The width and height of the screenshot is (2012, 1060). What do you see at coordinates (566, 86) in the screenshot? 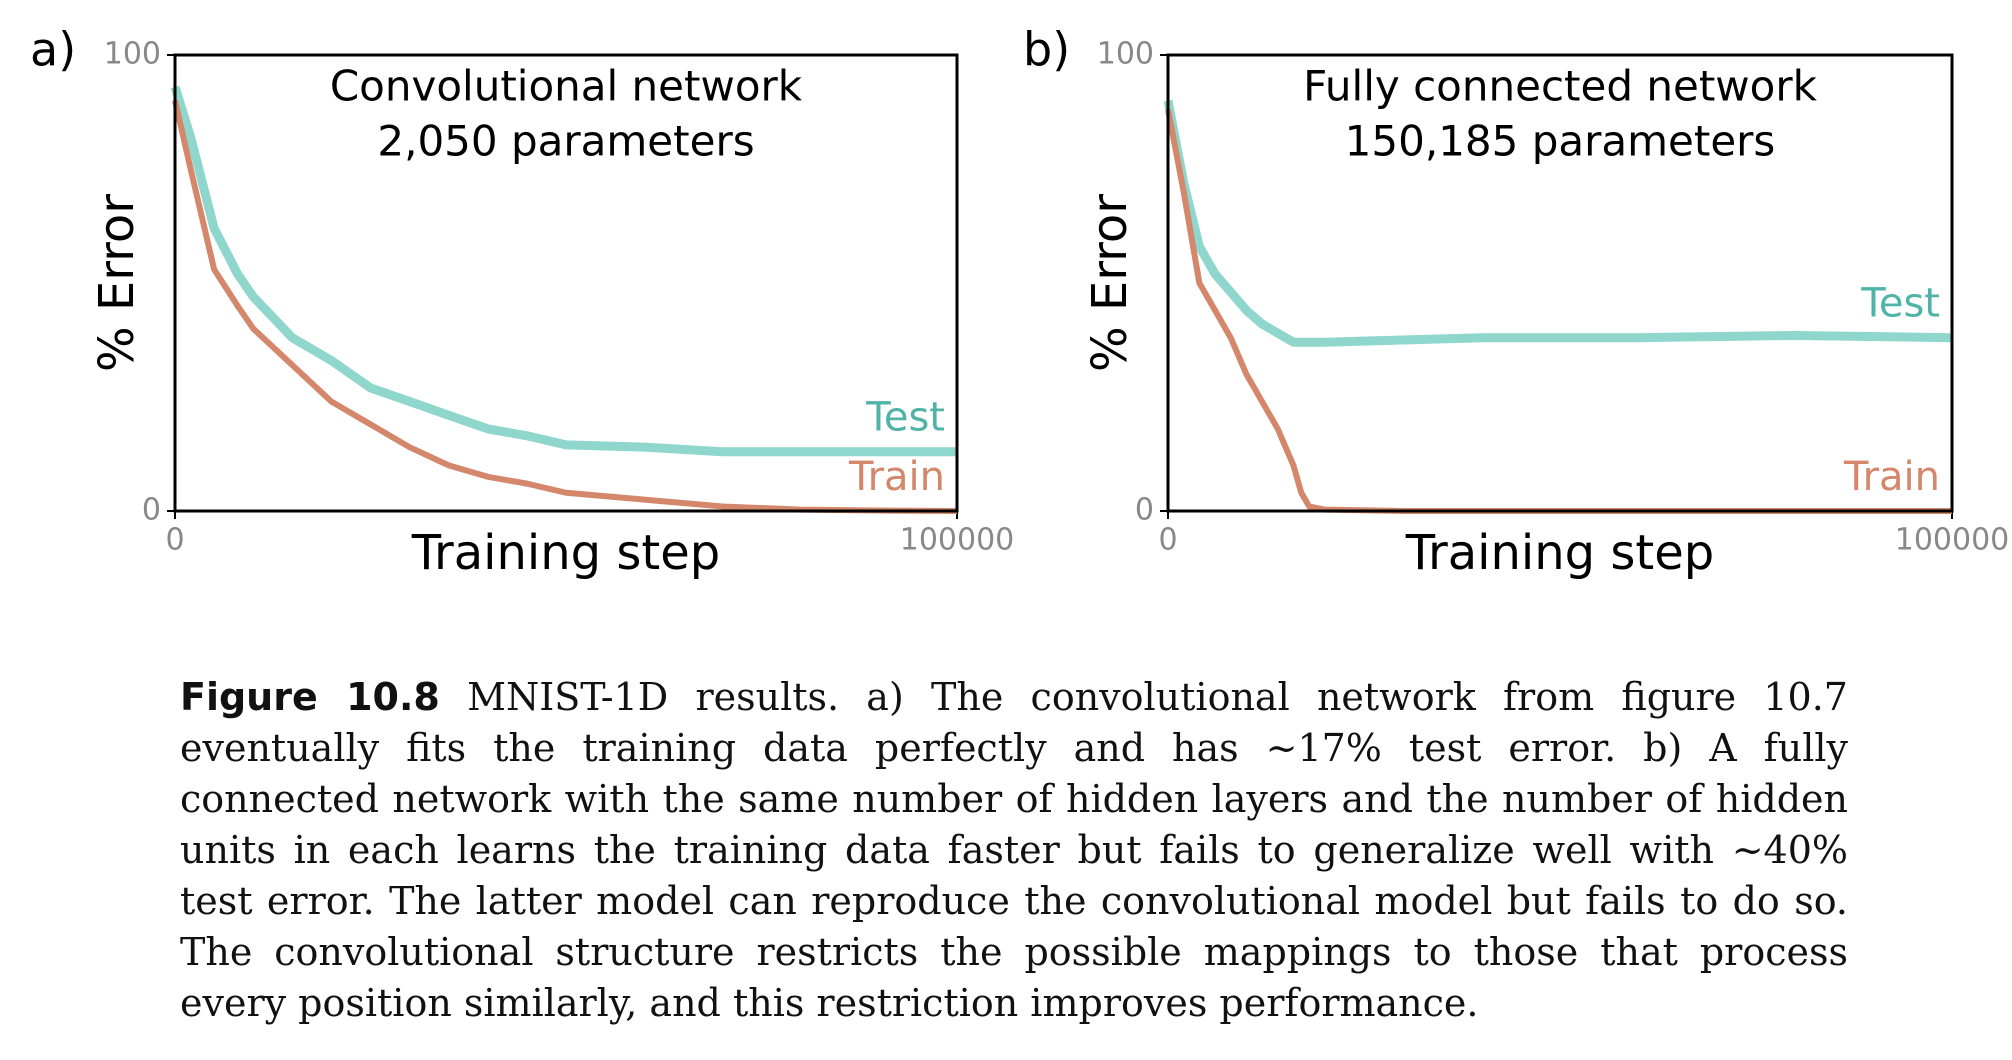
I see `chart-title: Convolutional network` at bounding box center [566, 86].